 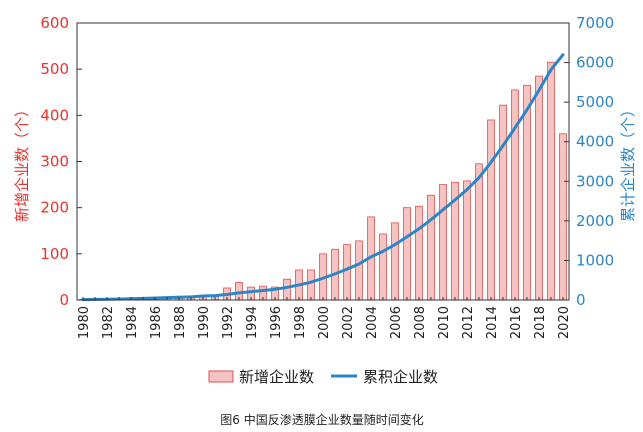 What do you see at coordinates (372, 322) in the screenshot?
I see `x-tick-label: 2004` at bounding box center [372, 322].